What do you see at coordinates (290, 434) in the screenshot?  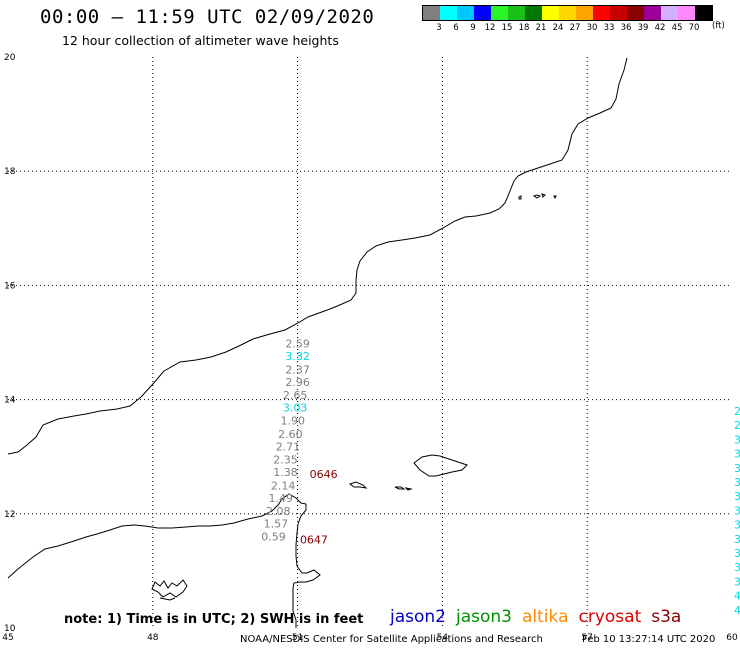 I see `swh-label: 2.60` at bounding box center [290, 434].